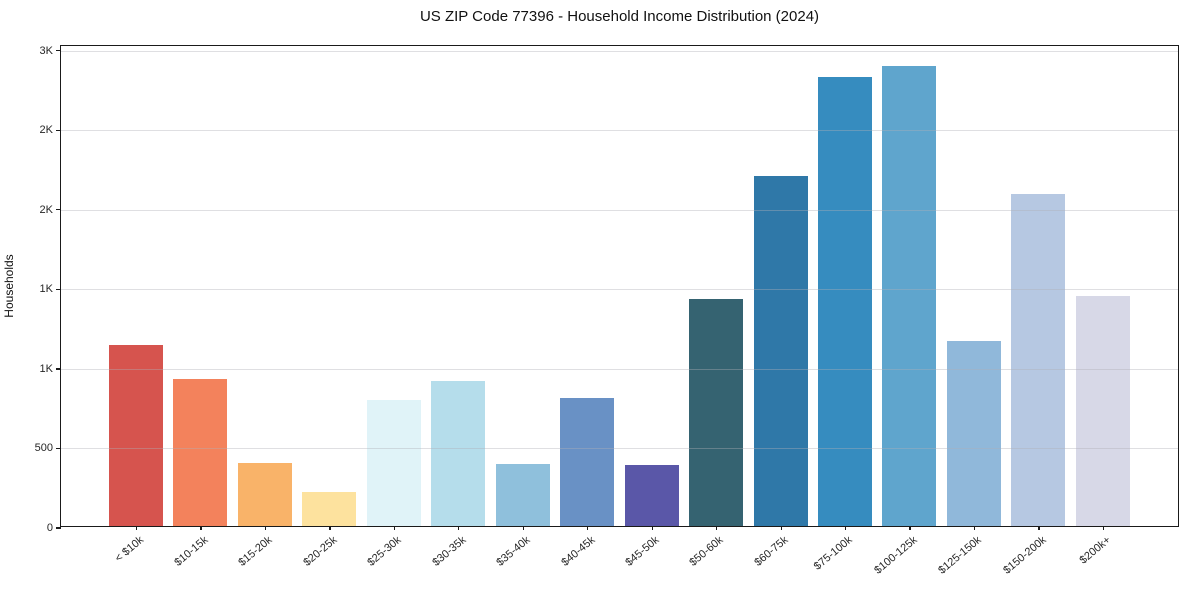 The width and height of the screenshot is (1189, 590). I want to click on x-tick-label: $150-200k, so click(1024, 555).